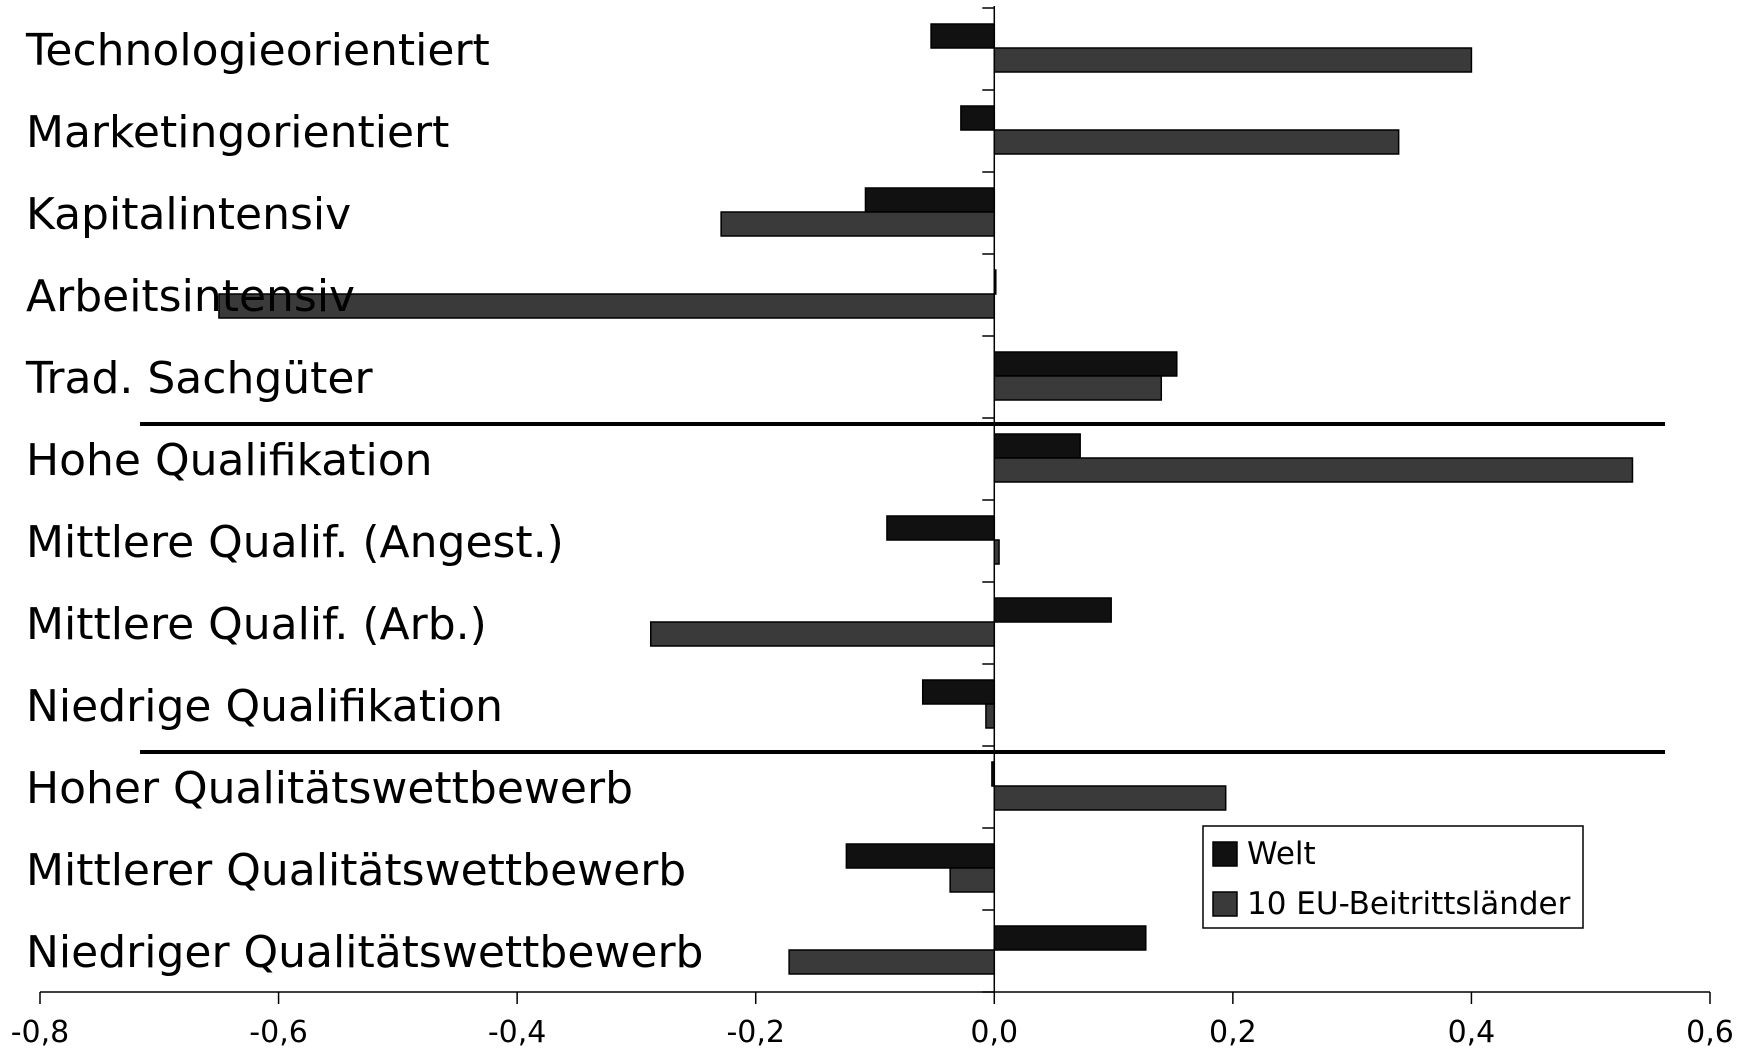  I want to click on category-label: Niedriger Qualitätswettbewerb, so click(365, 952).